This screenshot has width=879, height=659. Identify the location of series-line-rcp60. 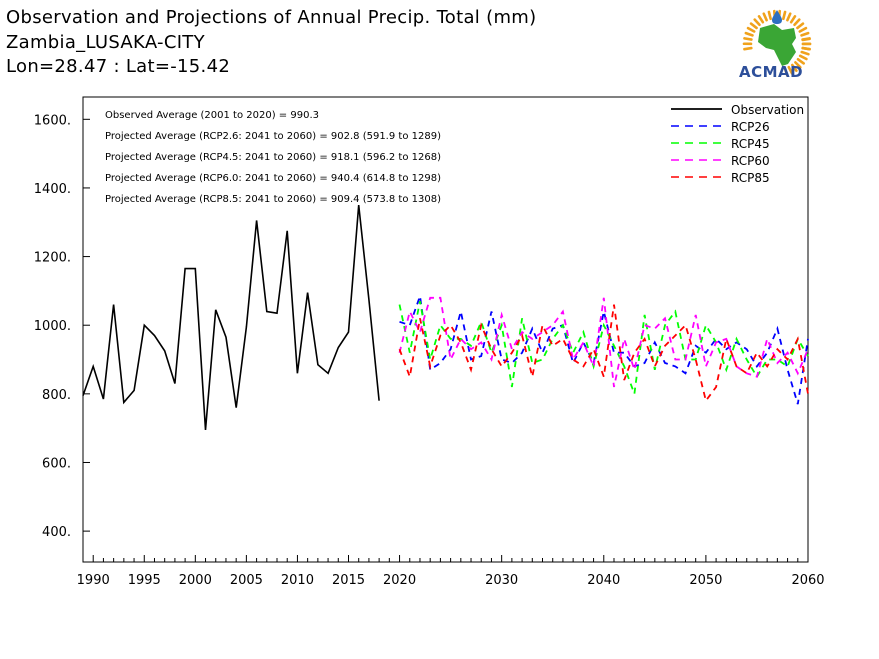
(603, 342).